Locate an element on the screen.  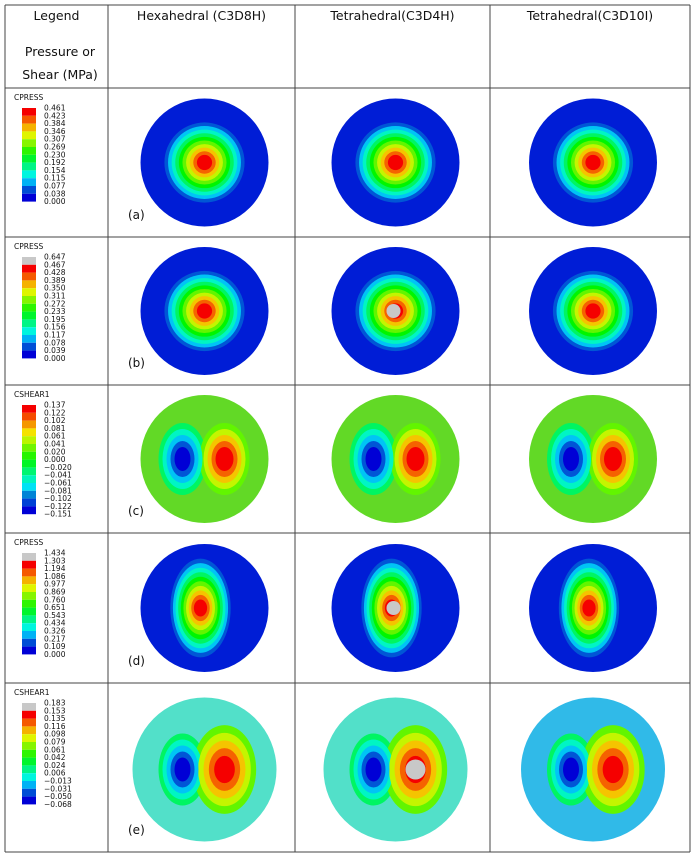
legend-value: 0.038 is located at coordinates (55, 193).